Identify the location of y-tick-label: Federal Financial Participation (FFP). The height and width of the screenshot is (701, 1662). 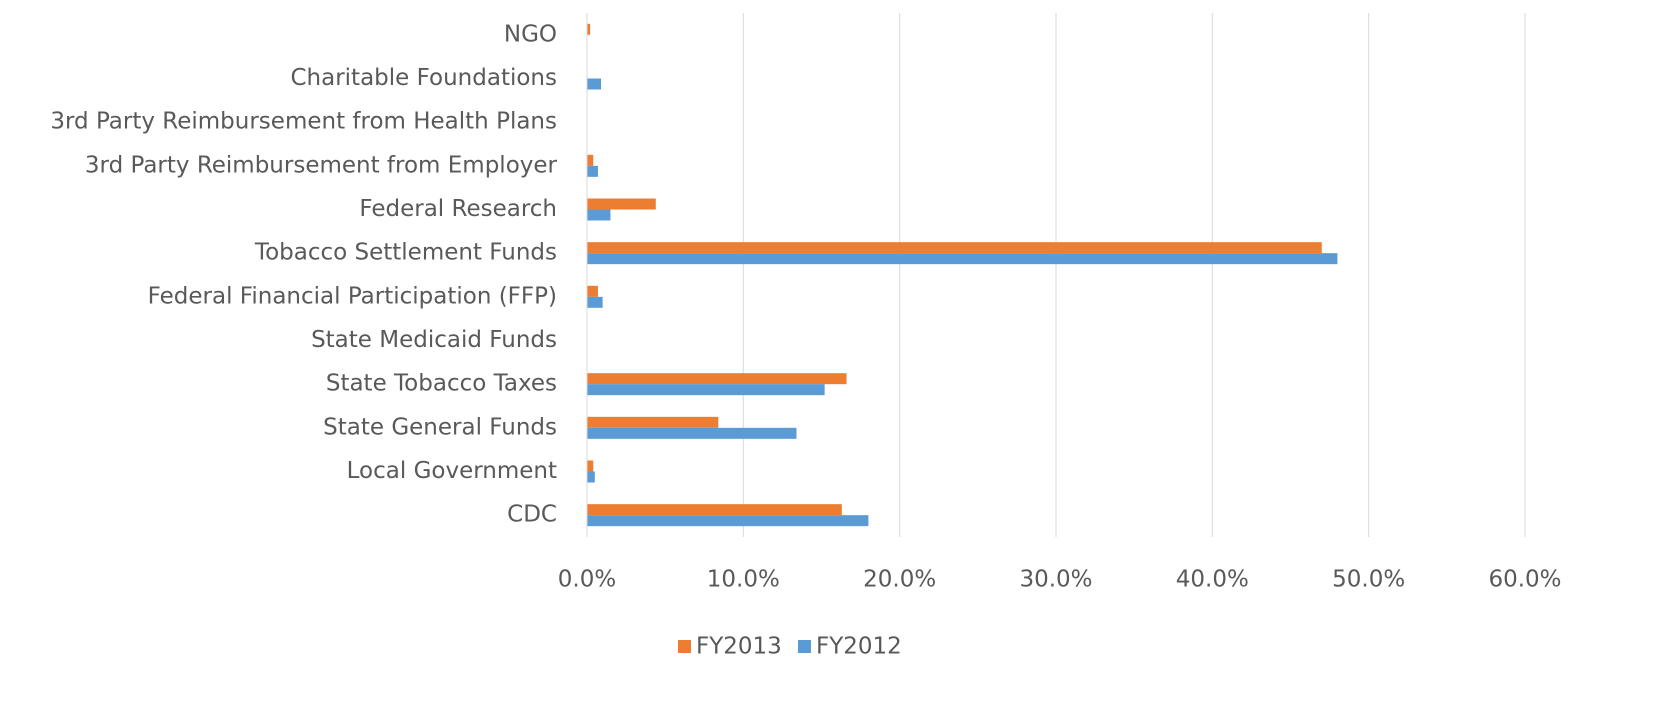
(352, 296).